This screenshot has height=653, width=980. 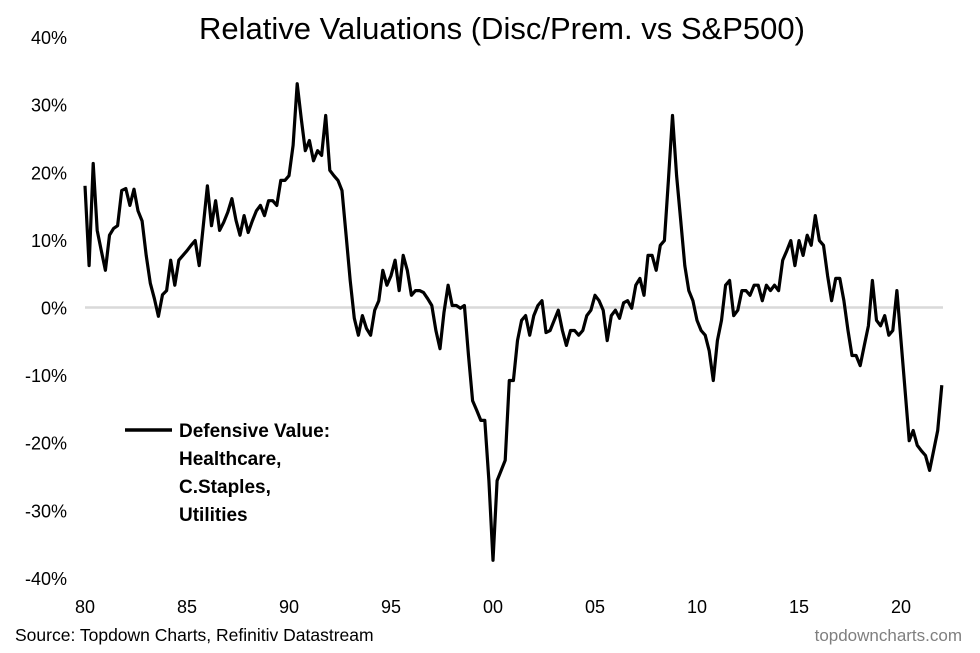 What do you see at coordinates (289, 607) in the screenshot?
I see `x-tick-label: 90` at bounding box center [289, 607].